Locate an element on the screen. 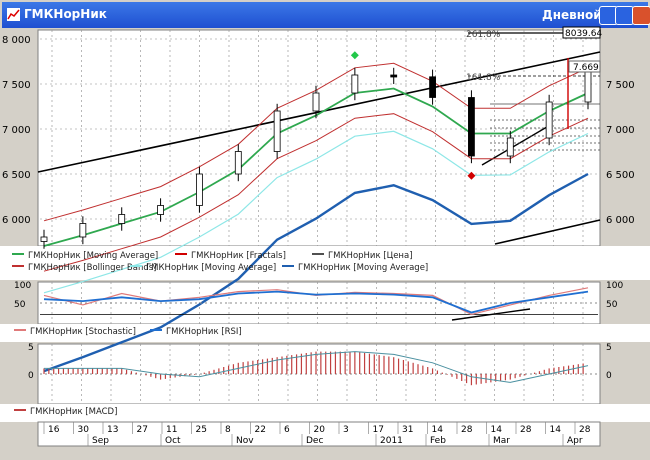 The height and width of the screenshot is (460, 650). x-tick-day: 3 is located at coordinates (346, 430).